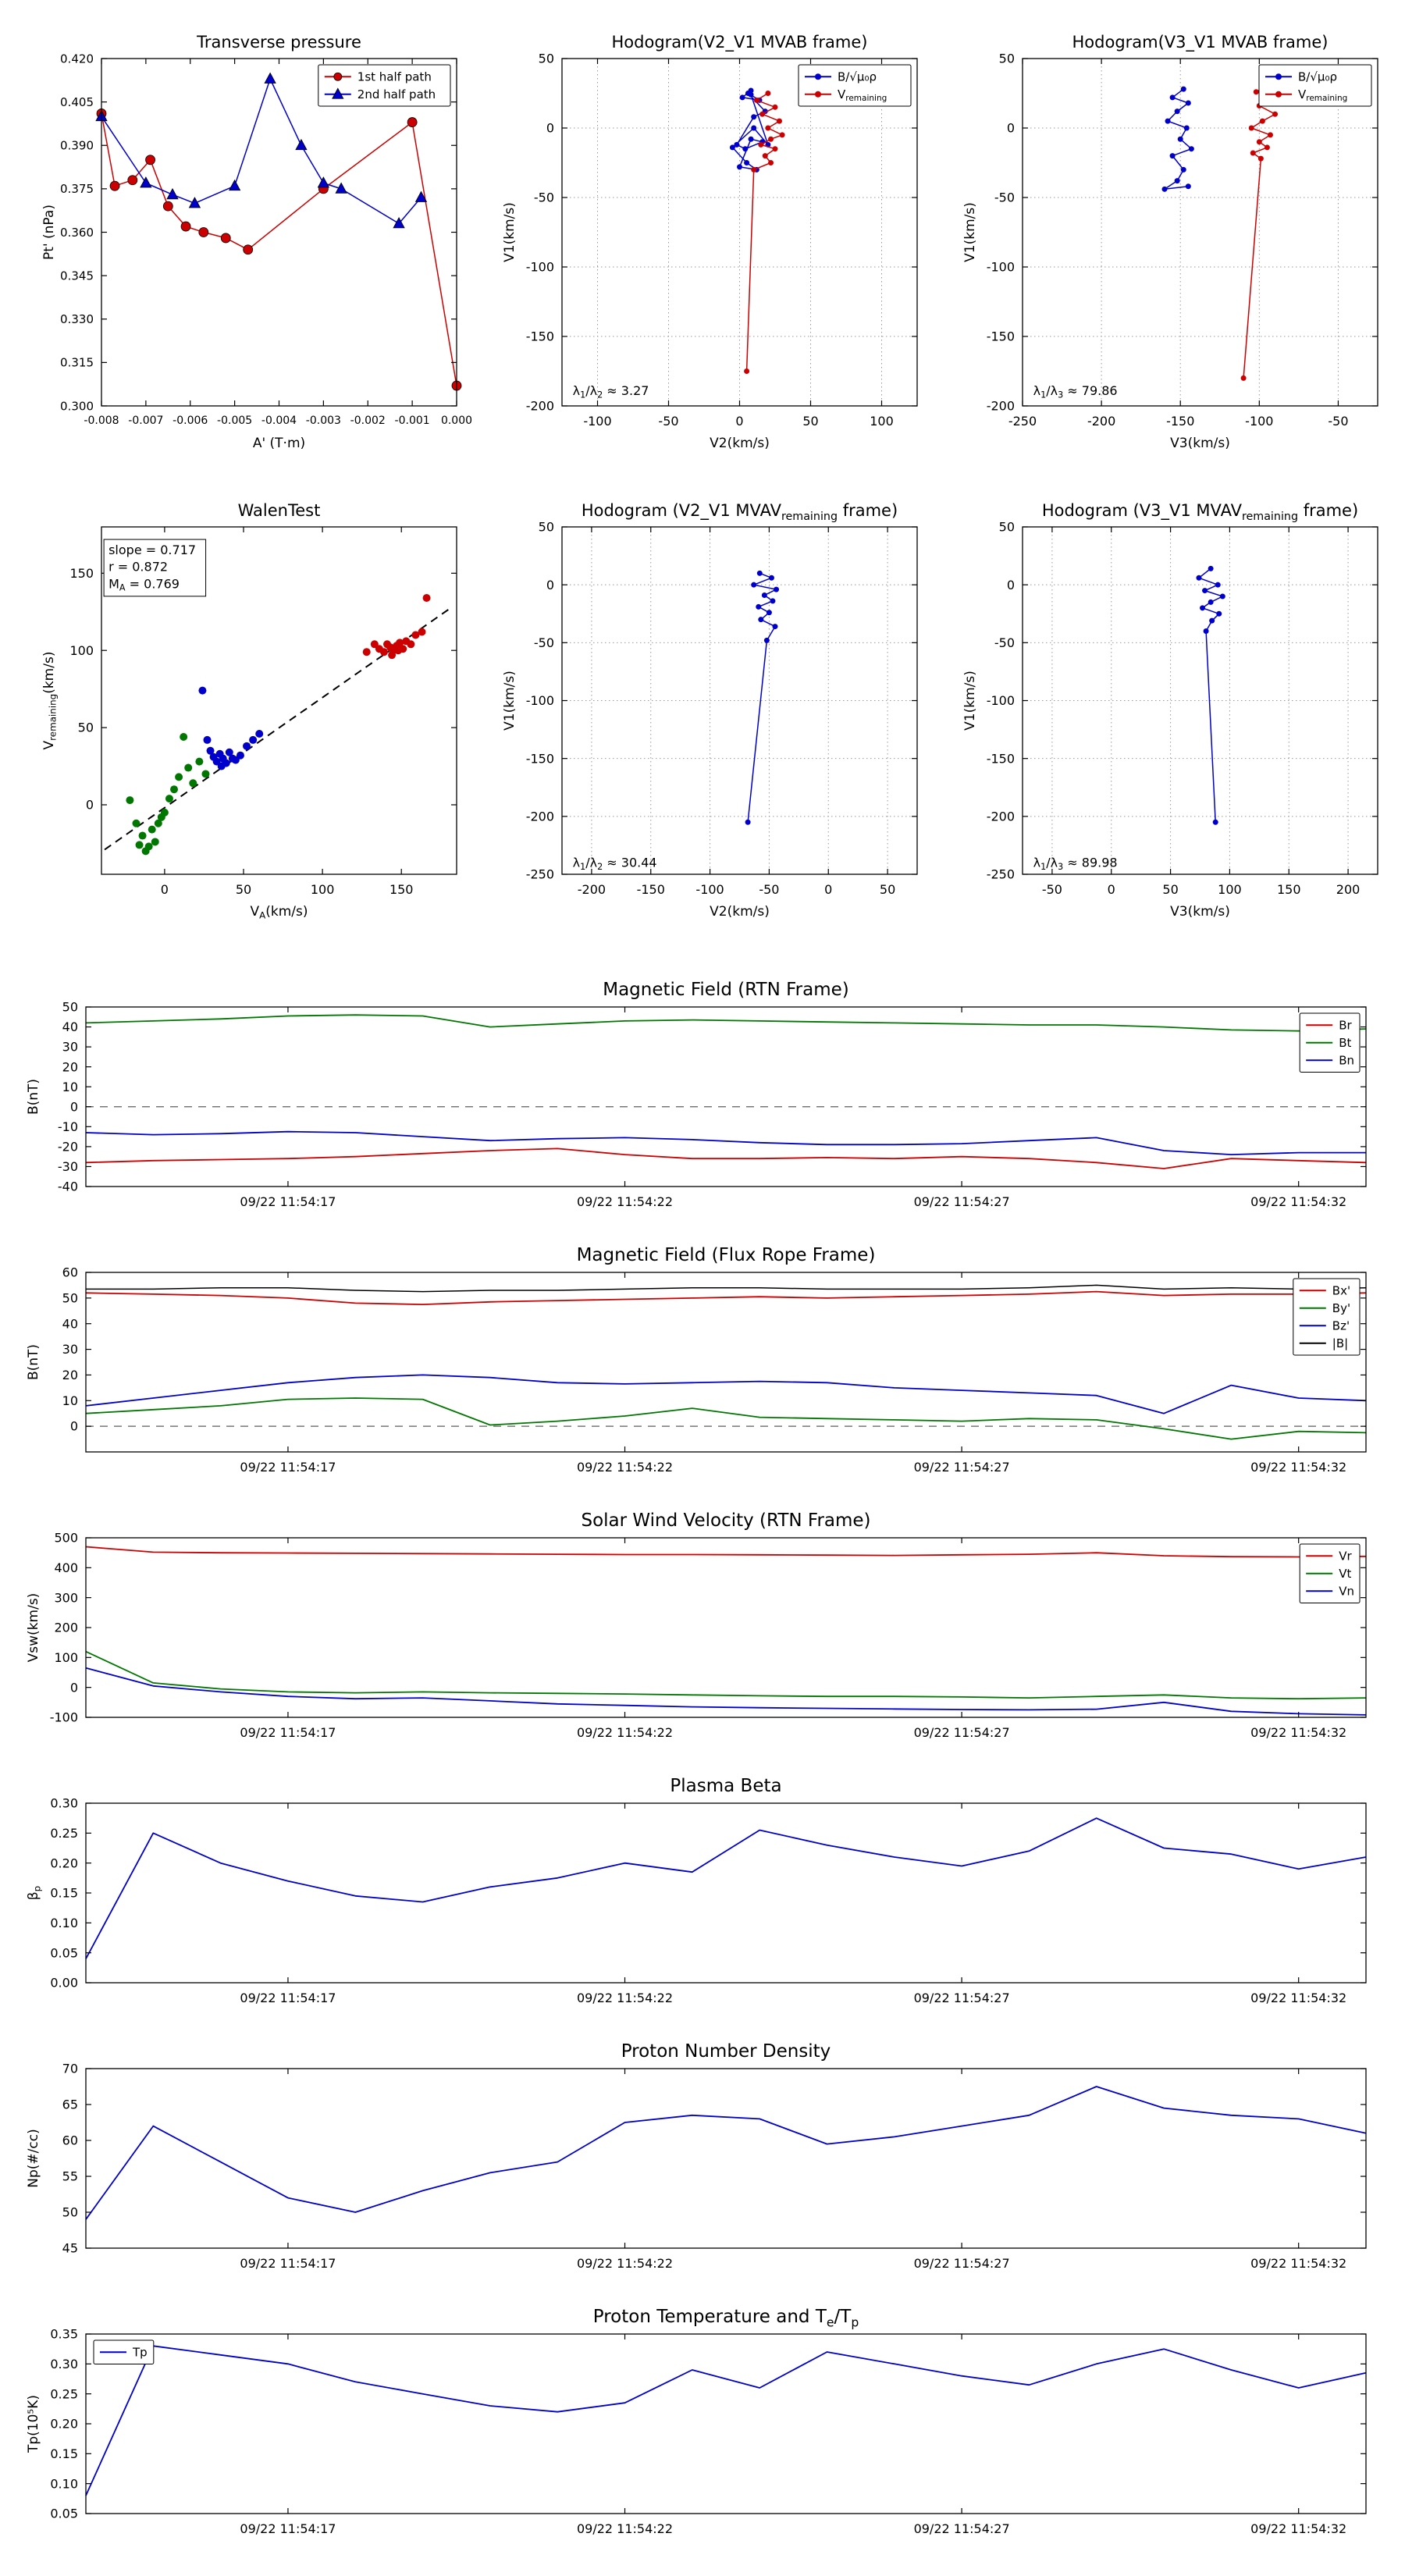 Image resolution: width=1405 pixels, height=2576 pixels. What do you see at coordinates (64, 2483) in the screenshot?
I see `svg-text: 0.10` at bounding box center [64, 2483].